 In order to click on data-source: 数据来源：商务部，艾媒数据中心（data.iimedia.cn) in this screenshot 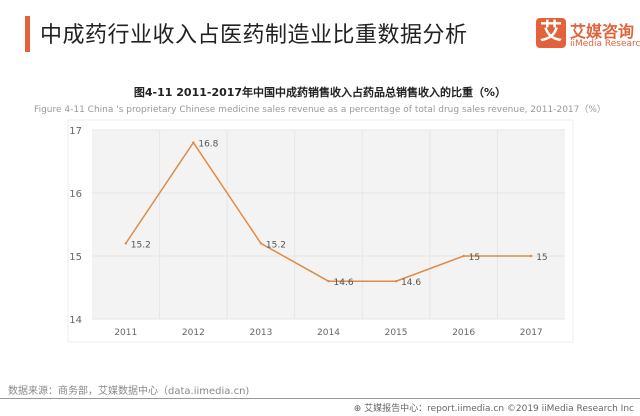, I will do `click(129, 391)`.